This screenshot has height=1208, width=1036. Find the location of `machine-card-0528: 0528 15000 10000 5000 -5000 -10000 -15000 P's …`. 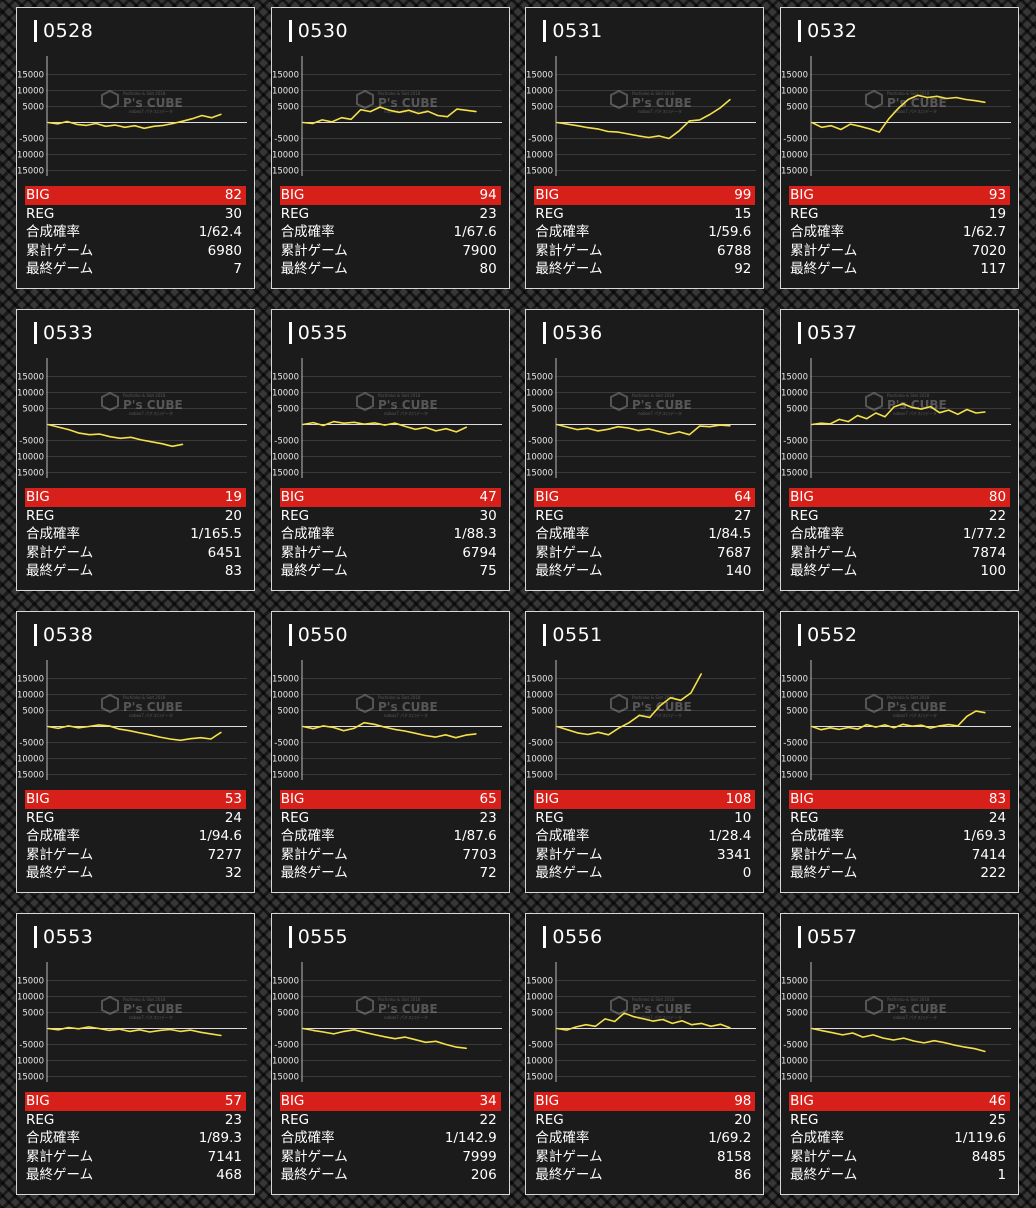

machine-card-0528: 0528 15000 10000 5000 -5000 -10000 -15000 P's … is located at coordinates (135, 148).